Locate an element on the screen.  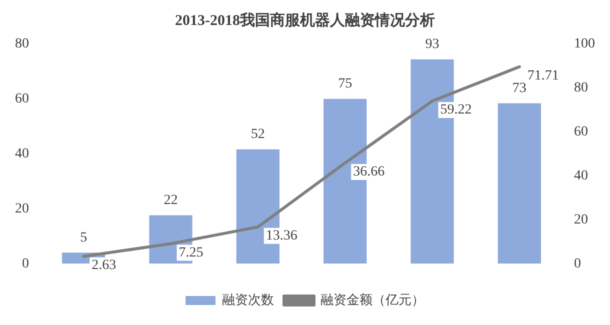
y2-tick-label: 40 is located at coordinates (581, 176).